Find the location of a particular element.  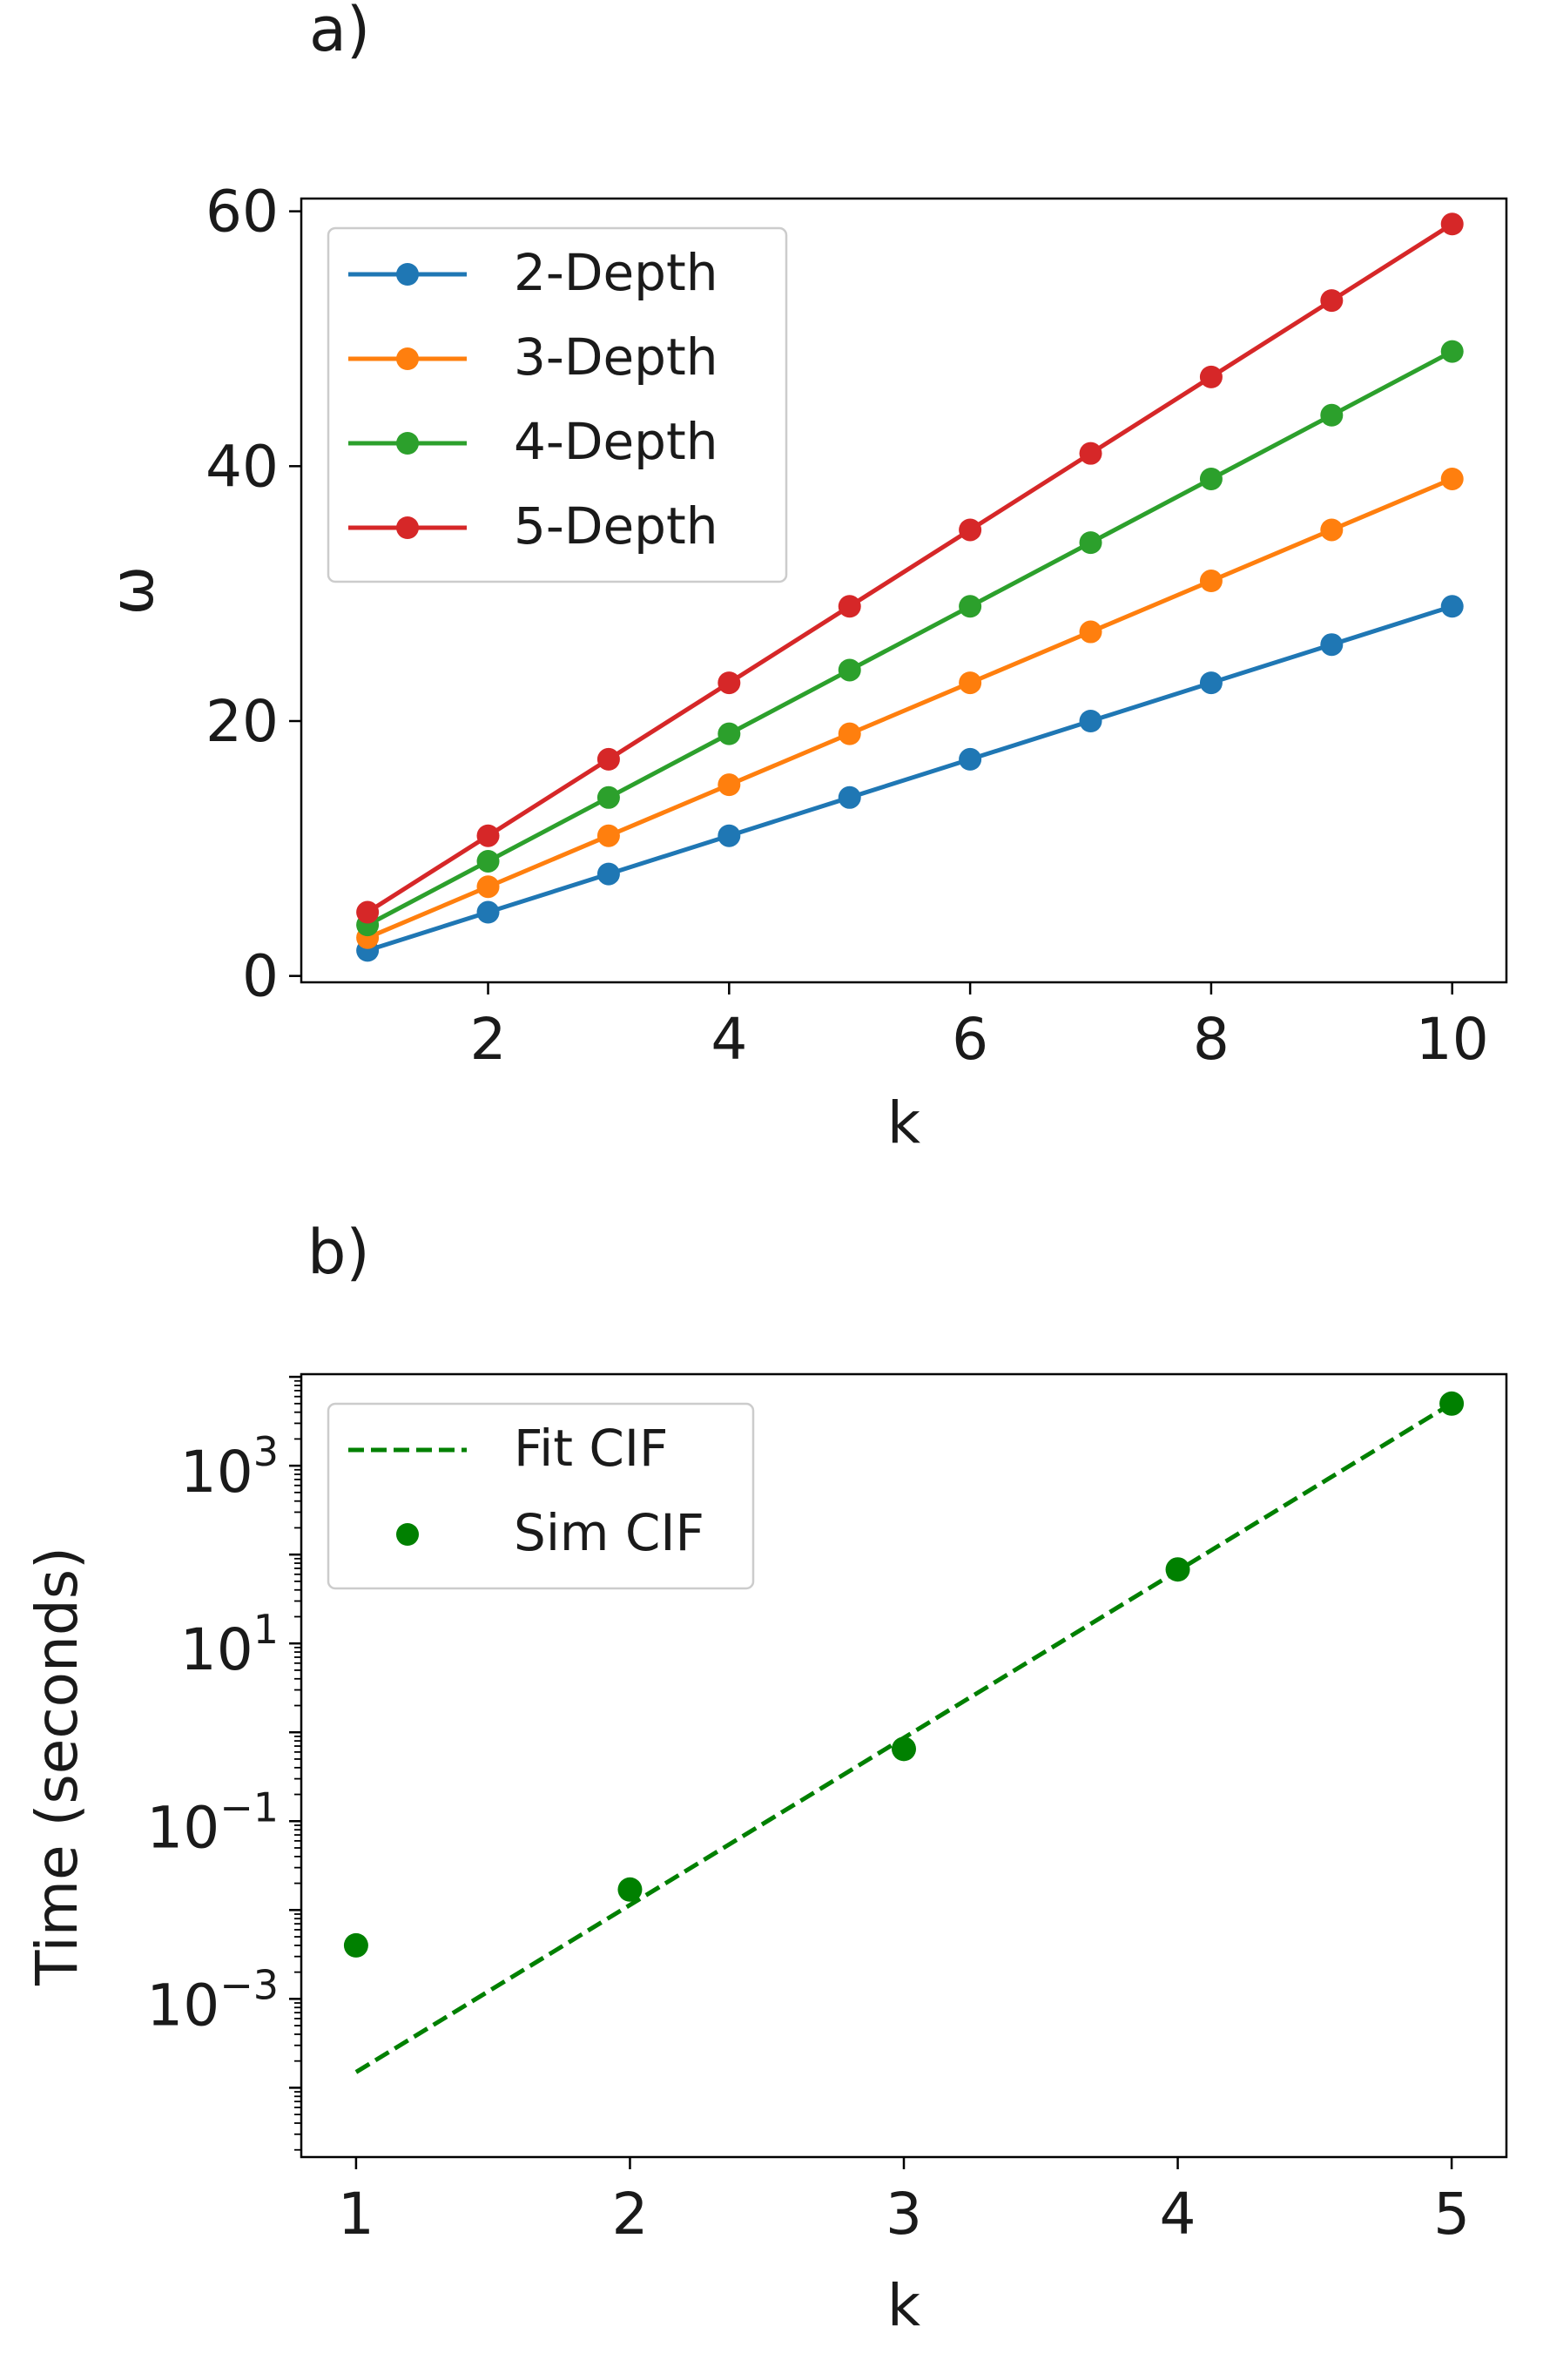

series-line-3-depth is located at coordinates (910, 708).